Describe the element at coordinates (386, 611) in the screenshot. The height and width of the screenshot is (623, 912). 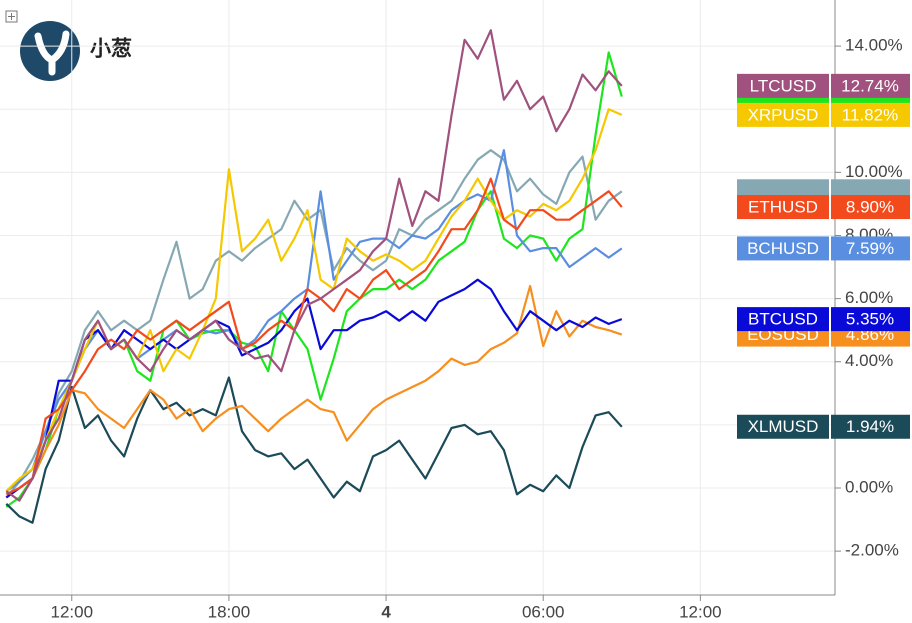
I see `x-tick-label: 4` at that location.